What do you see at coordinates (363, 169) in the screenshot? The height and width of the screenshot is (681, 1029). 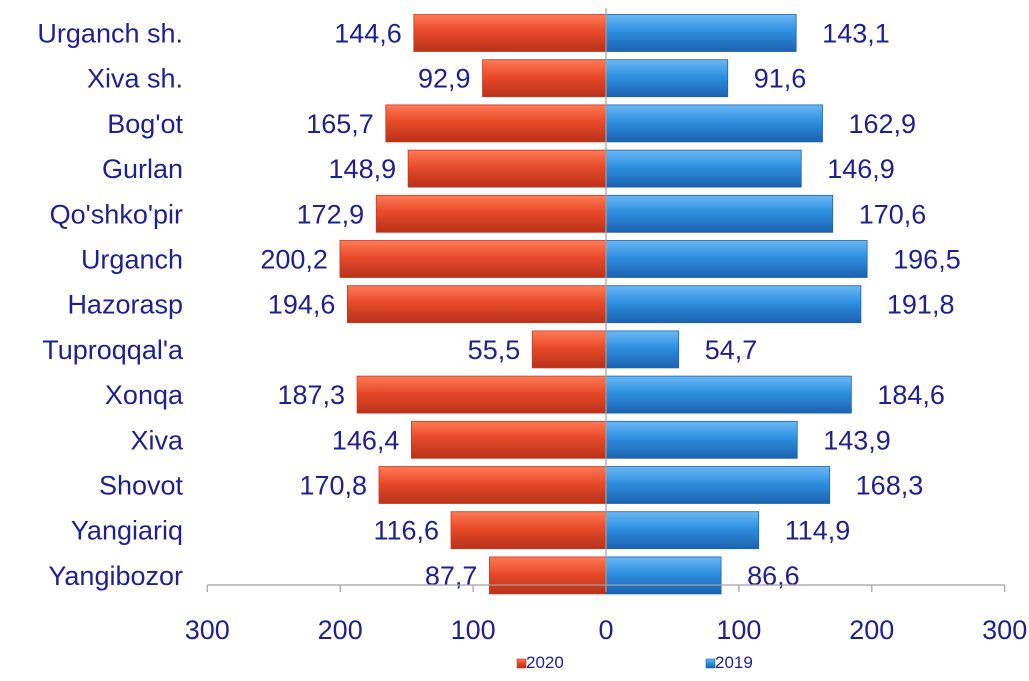 I see `data-label-2020: 148,9` at bounding box center [363, 169].